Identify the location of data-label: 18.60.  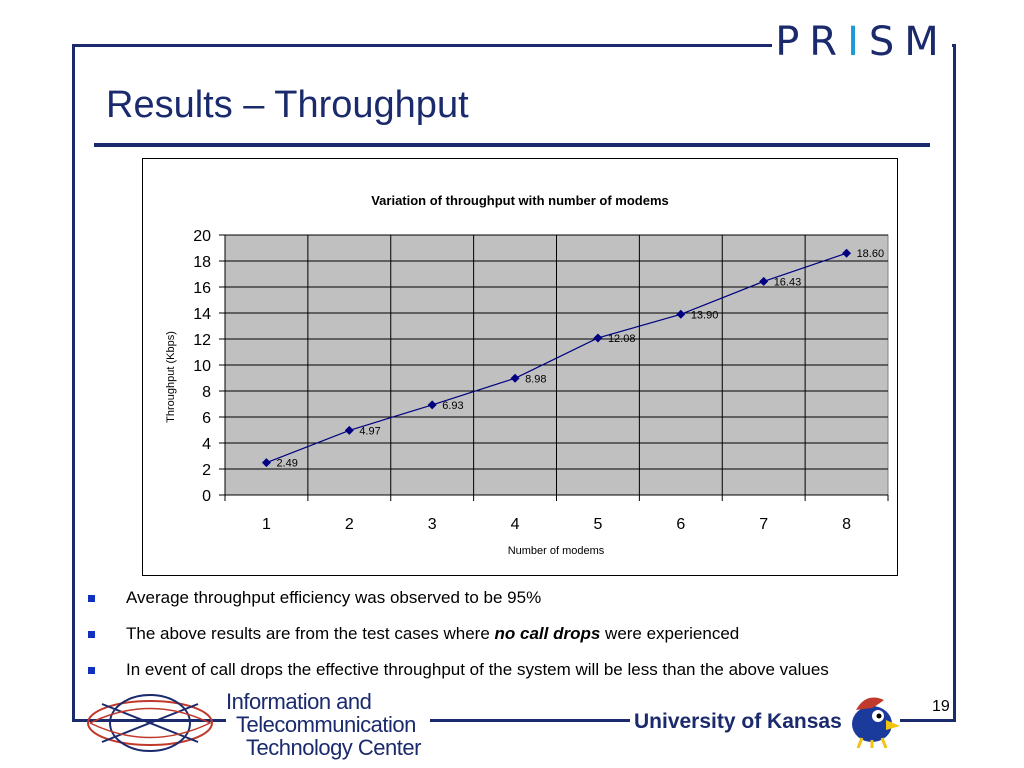
(871, 254).